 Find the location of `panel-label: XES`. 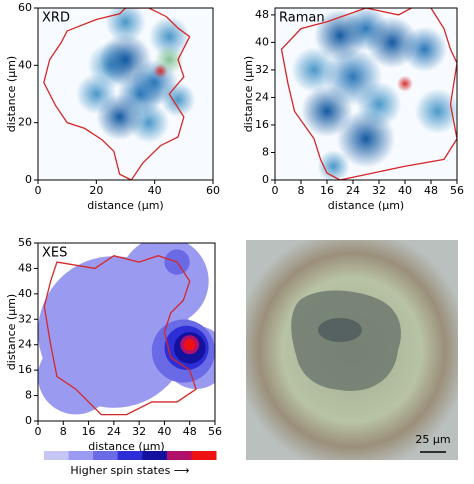

panel-label: XES is located at coordinates (54, 253).